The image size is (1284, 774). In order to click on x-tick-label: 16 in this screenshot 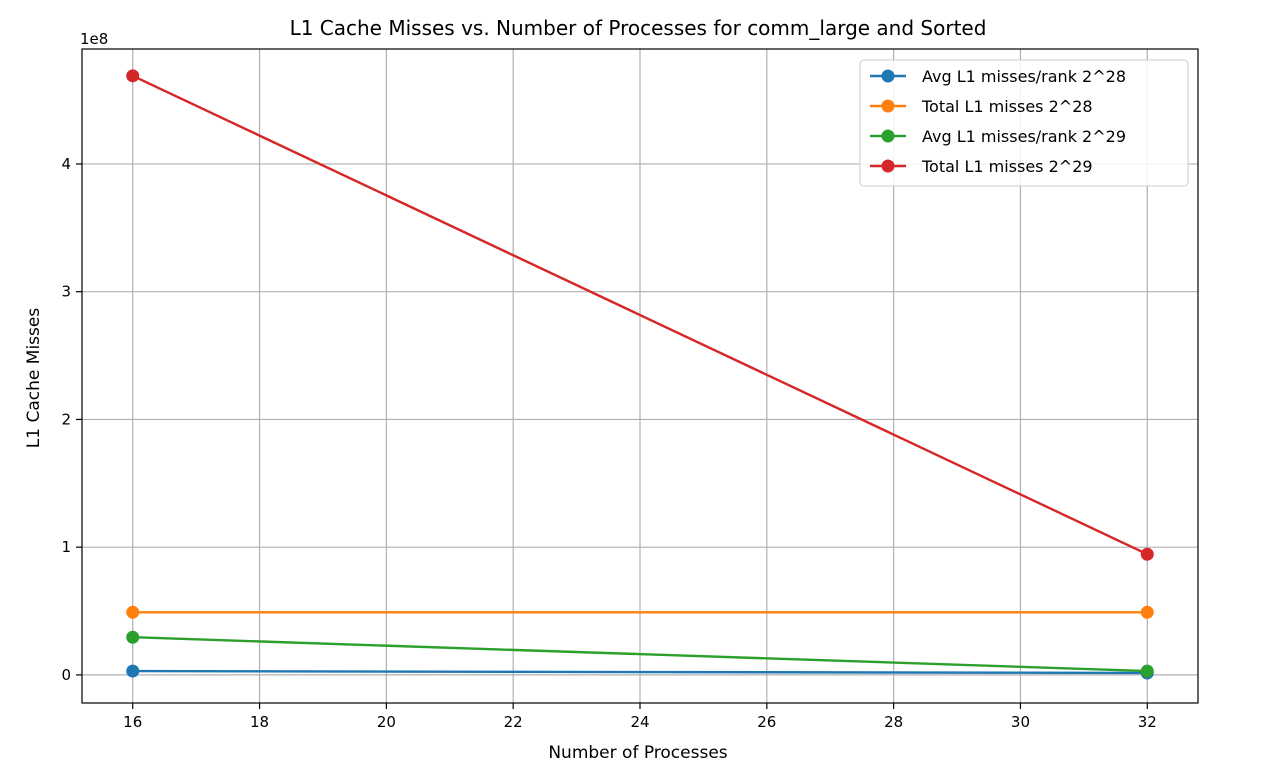, I will do `click(132, 722)`.